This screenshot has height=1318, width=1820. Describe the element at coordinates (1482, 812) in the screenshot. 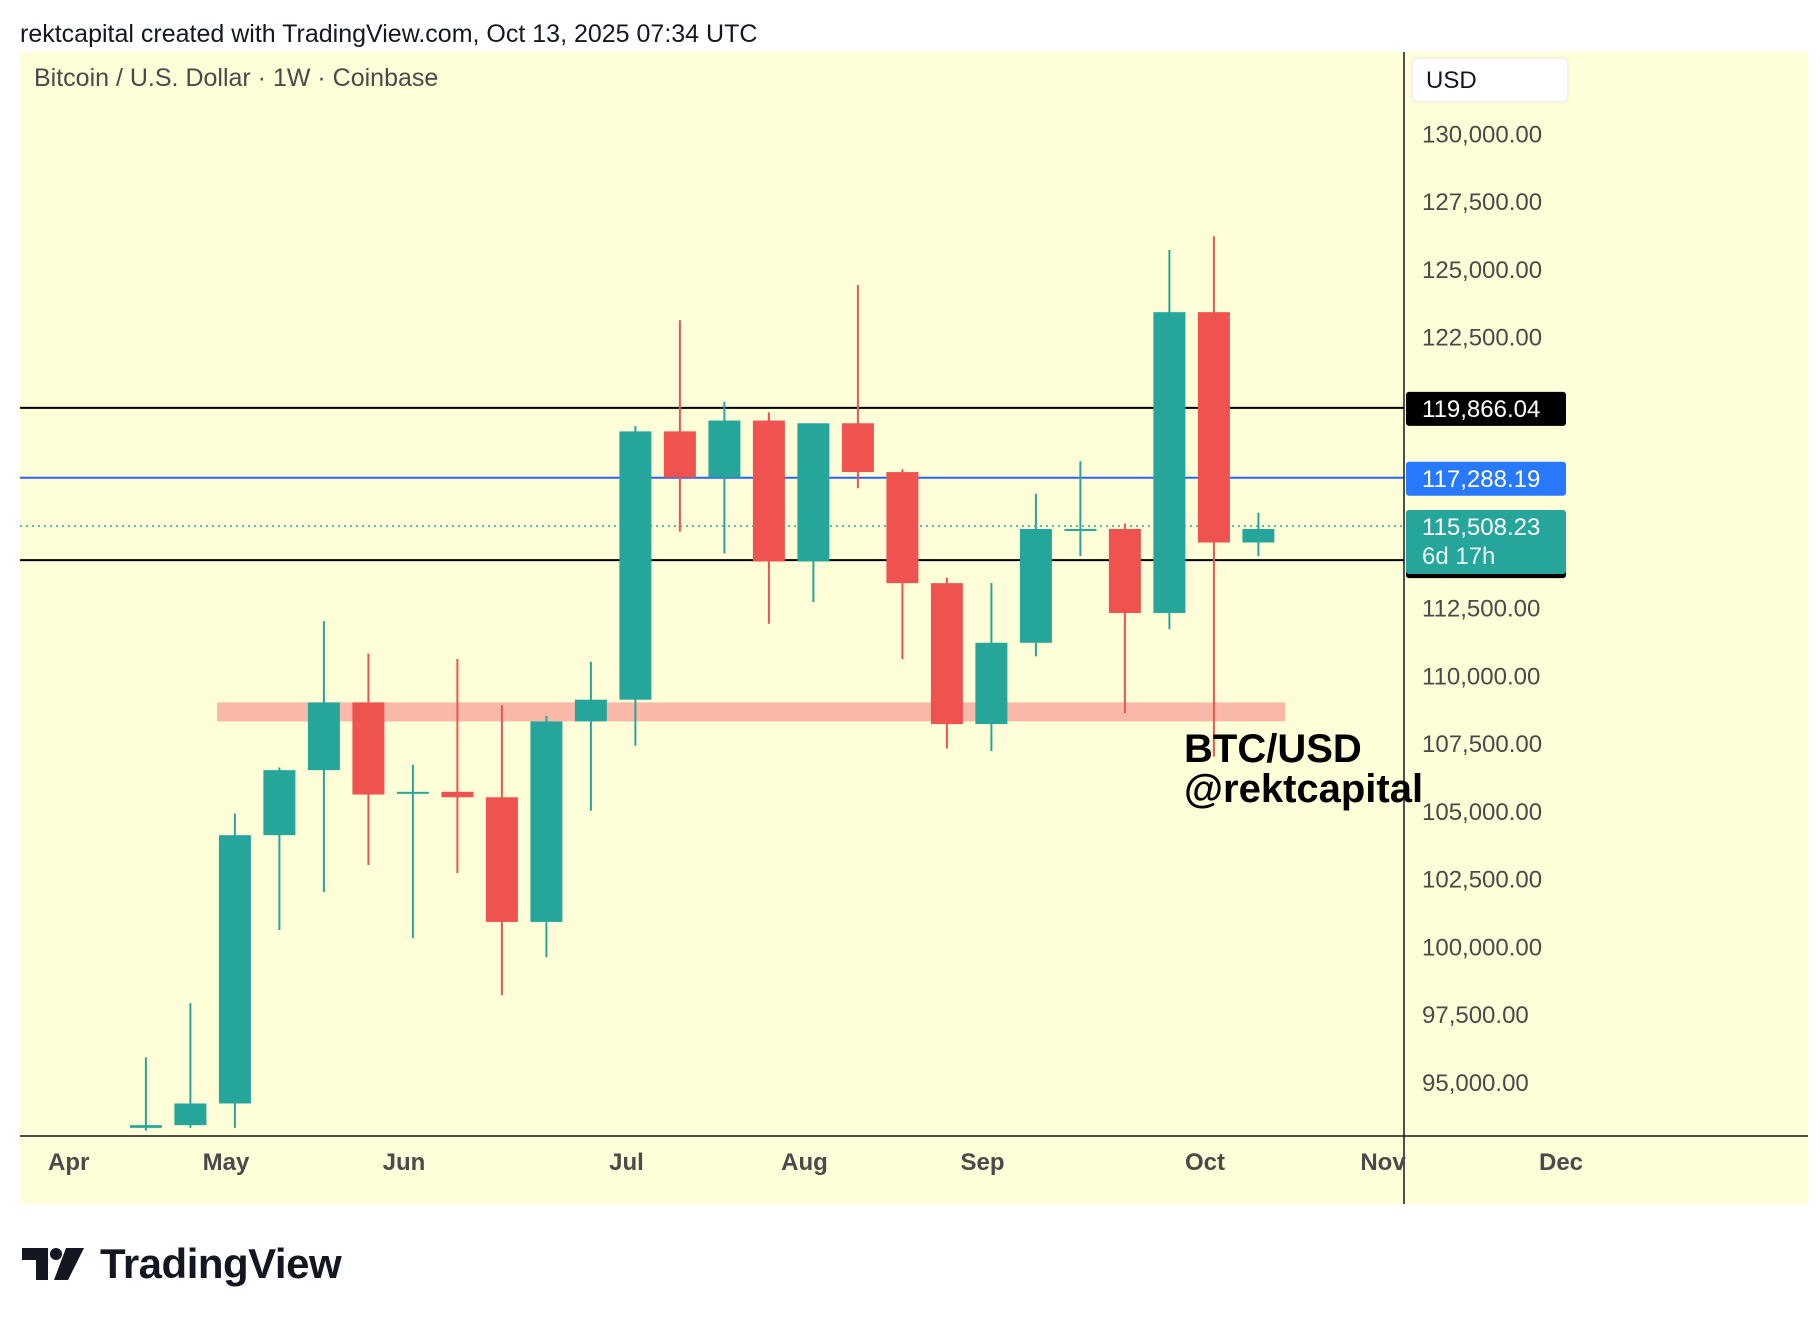

I see `price-tick-label: 105,000.00` at that location.